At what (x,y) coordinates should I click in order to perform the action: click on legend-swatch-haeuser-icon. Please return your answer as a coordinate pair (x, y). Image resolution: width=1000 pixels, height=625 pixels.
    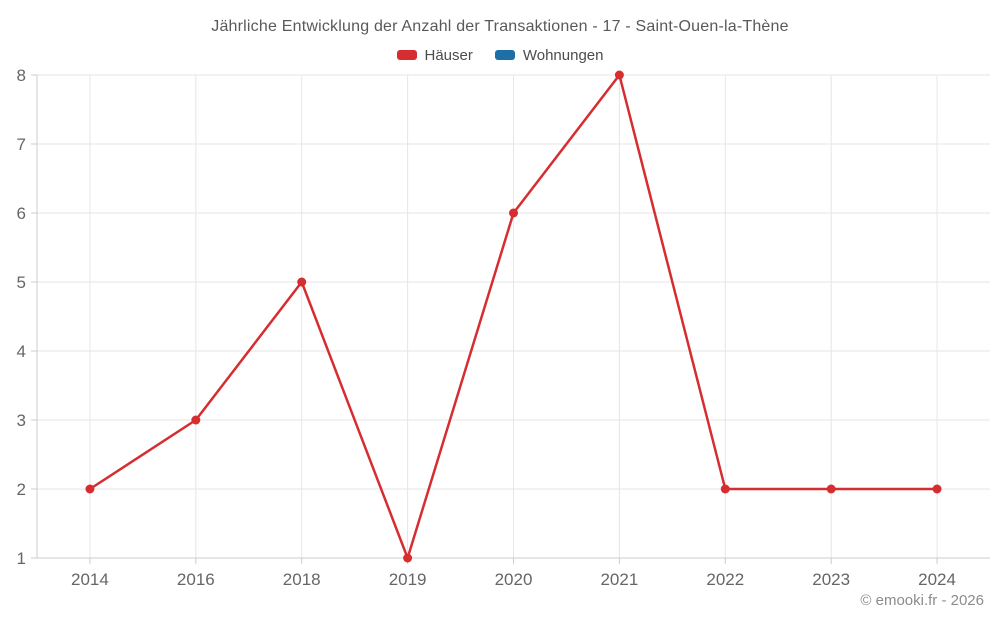
    Looking at the image, I should click on (406, 55).